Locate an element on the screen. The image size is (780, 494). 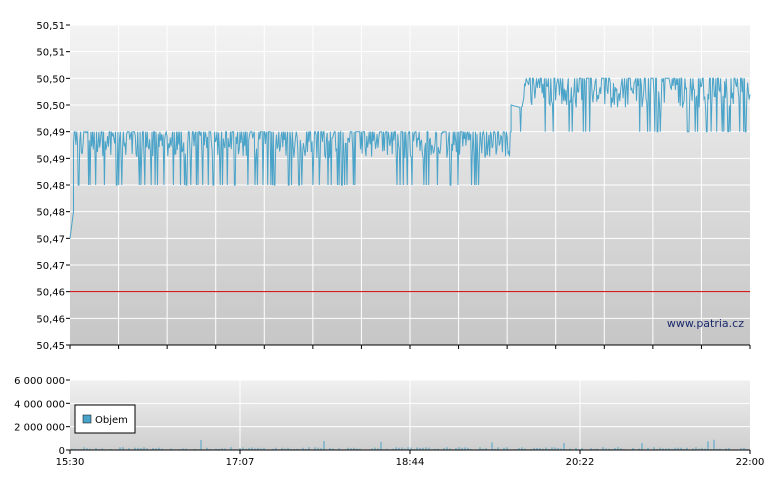
volume-x-tick-label: 20:22 is located at coordinates (580, 462).